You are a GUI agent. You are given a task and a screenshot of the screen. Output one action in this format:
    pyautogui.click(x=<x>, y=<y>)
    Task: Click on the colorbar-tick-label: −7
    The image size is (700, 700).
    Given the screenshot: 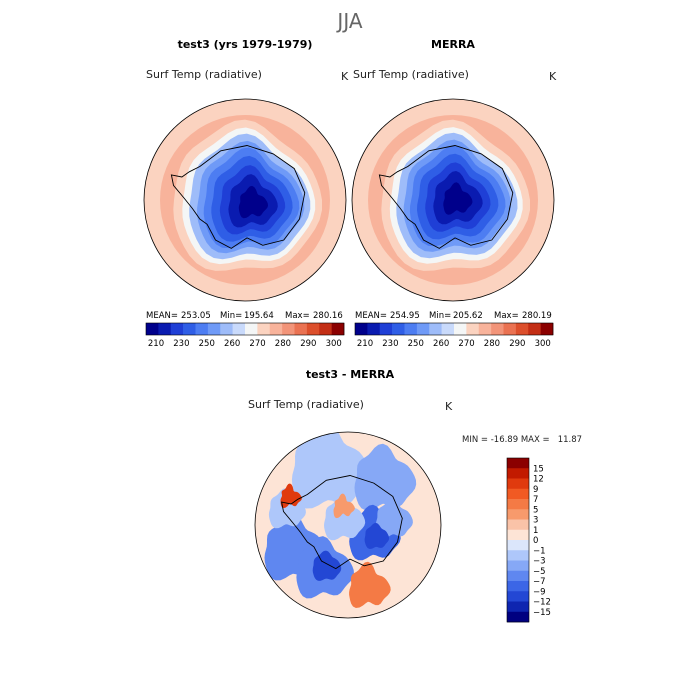 What is the action you would take?
    pyautogui.click(x=539, y=582)
    